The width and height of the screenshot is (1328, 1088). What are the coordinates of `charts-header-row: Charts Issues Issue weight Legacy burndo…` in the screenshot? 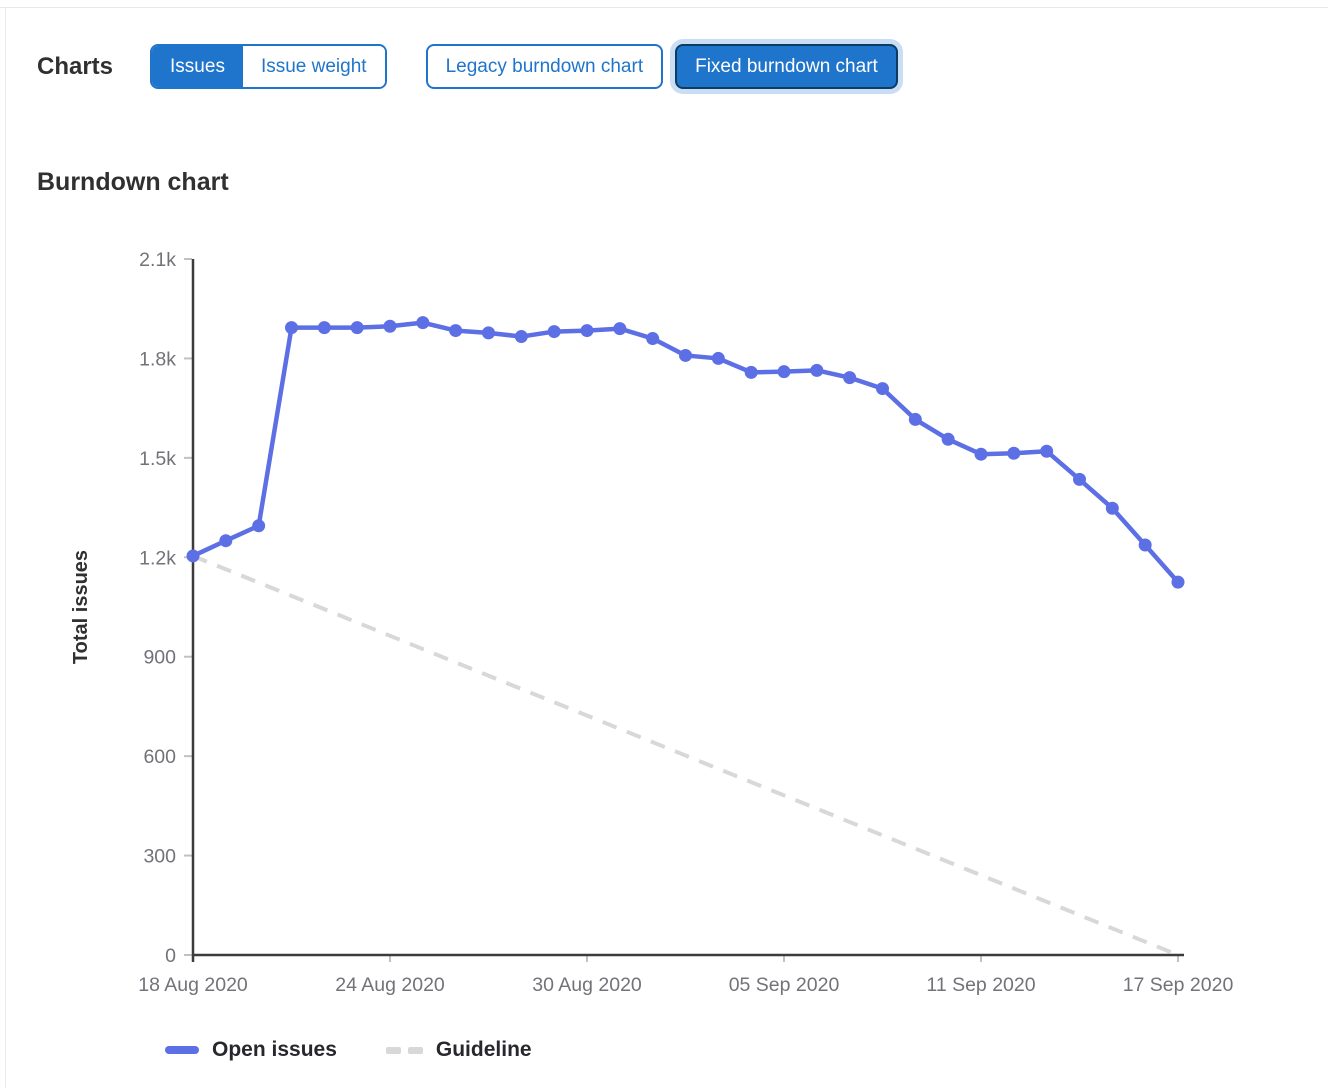 It's located at (467, 66).